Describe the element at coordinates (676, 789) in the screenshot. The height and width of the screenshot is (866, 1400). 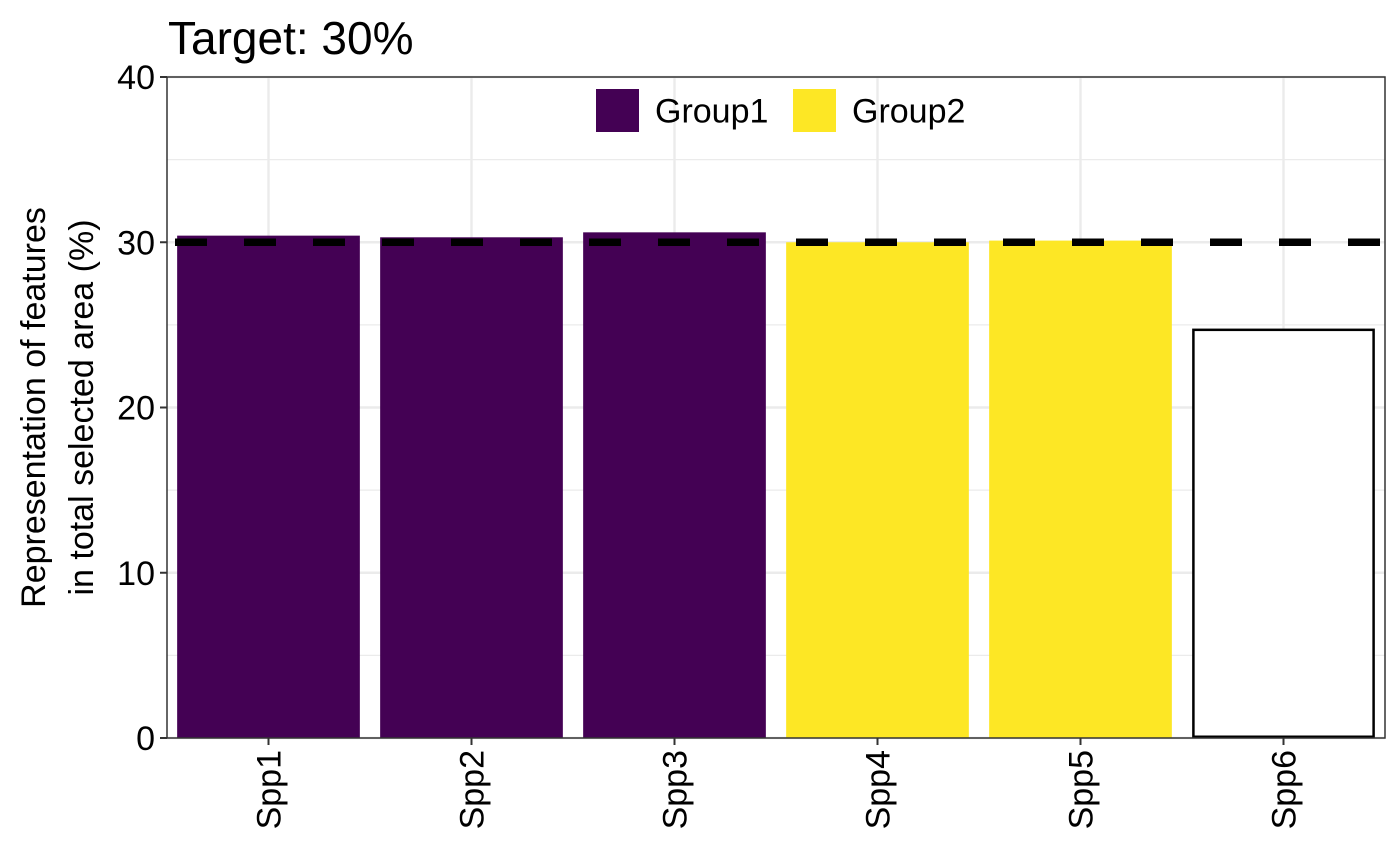
I see `x-tick-label: Spp3` at that location.